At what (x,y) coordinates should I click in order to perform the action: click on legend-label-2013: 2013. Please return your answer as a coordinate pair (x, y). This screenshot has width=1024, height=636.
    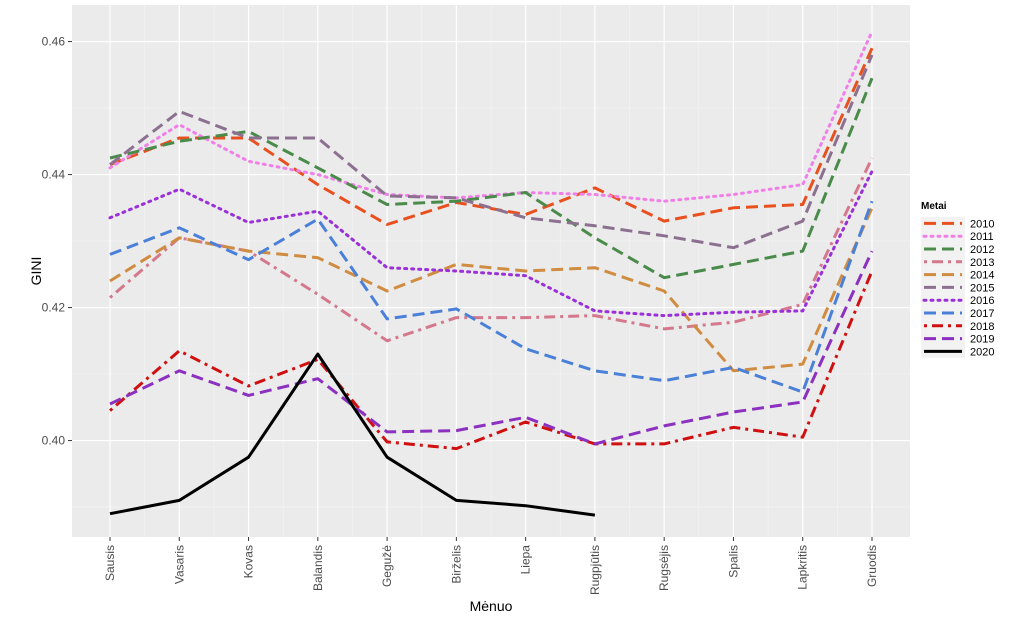
    Looking at the image, I should click on (982, 263).